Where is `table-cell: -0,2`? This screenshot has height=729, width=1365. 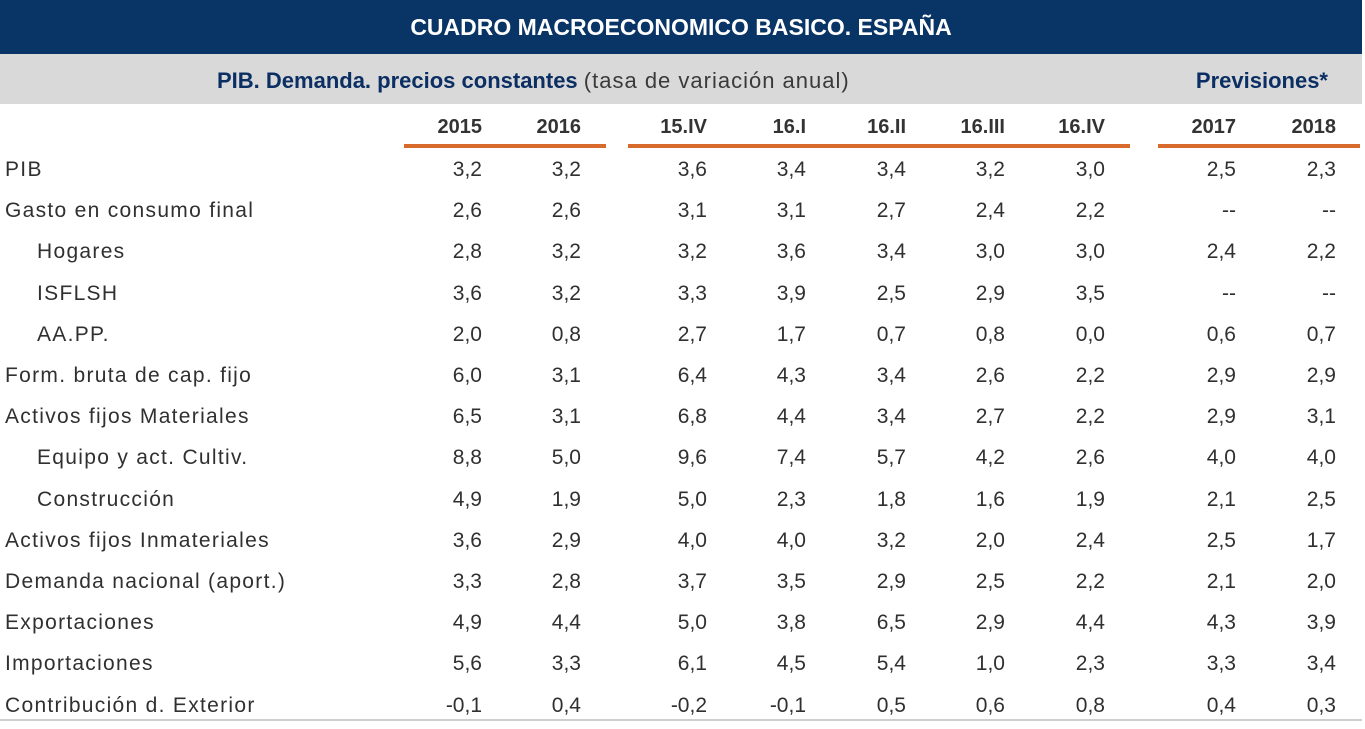
table-cell: -0,2 is located at coordinates (688, 705).